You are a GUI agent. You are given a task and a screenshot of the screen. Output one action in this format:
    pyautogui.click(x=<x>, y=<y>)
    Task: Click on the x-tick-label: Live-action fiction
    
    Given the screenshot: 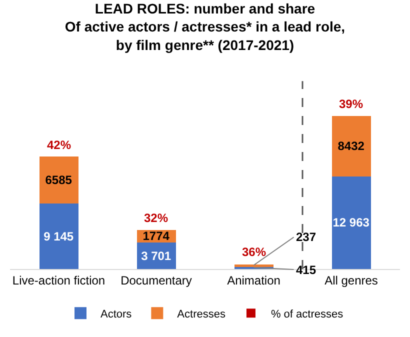 What is the action you would take?
    pyautogui.click(x=59, y=280)
    